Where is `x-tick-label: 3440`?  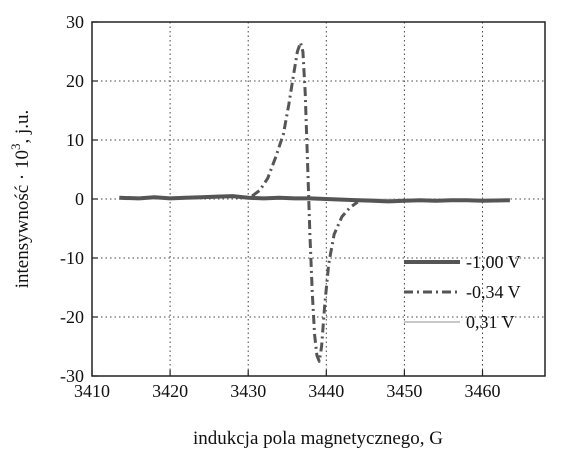
x-tick-label: 3440 is located at coordinates (326, 391).